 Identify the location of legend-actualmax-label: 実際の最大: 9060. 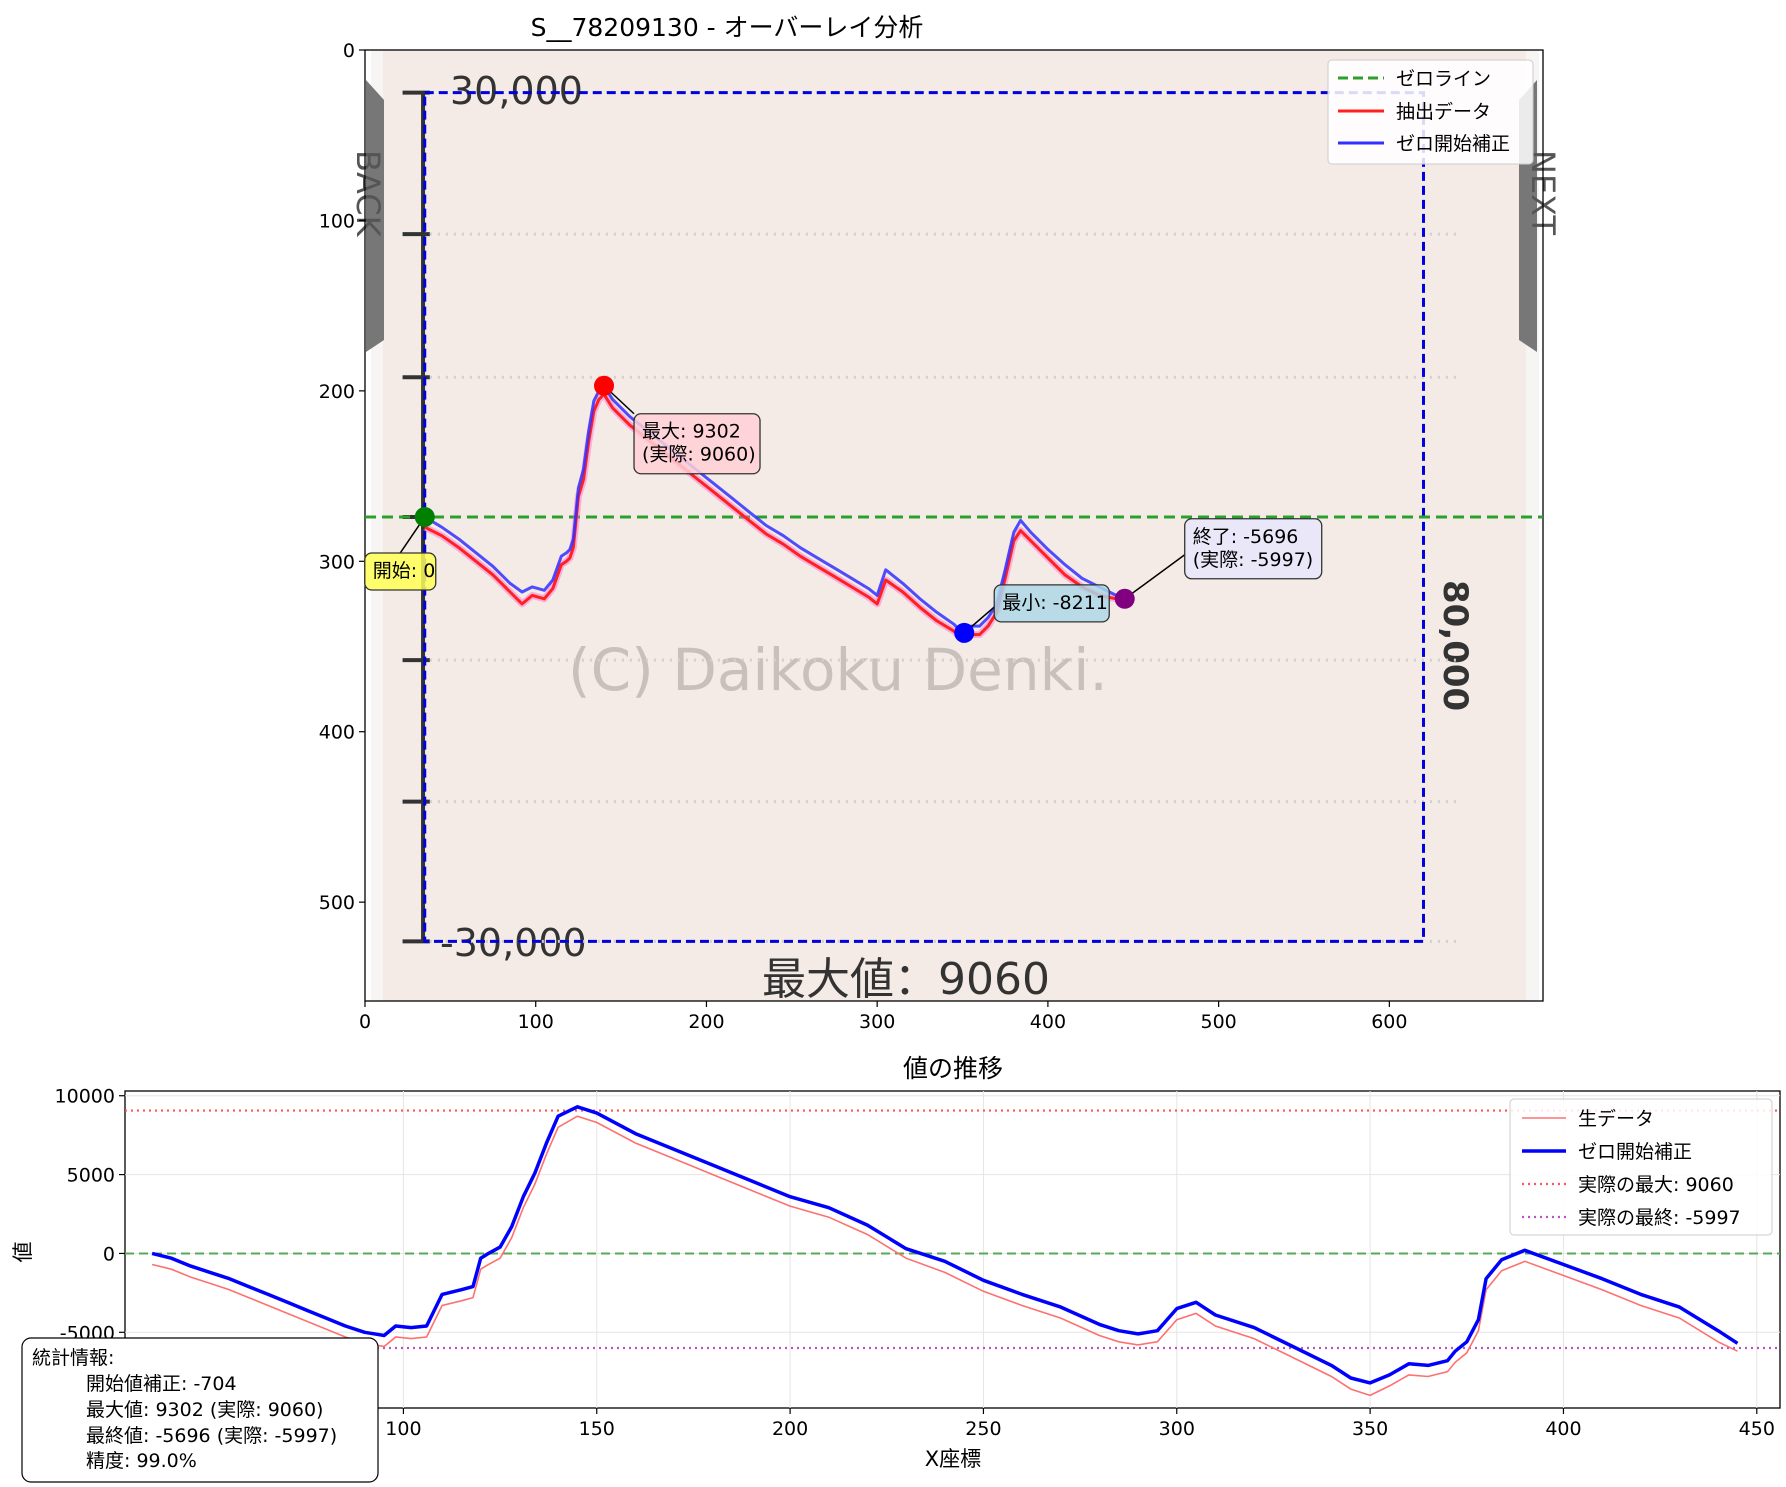
(1656, 1185).